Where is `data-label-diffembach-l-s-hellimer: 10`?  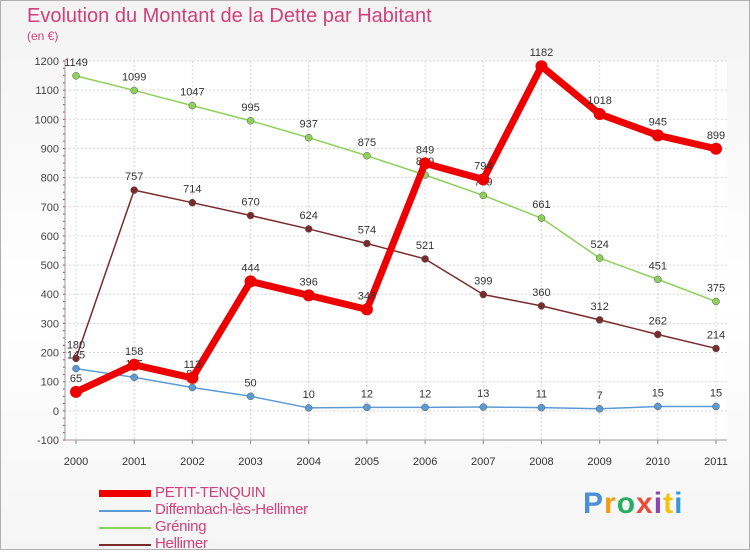 data-label-diffembach-l-s-hellimer: 10 is located at coordinates (309, 395).